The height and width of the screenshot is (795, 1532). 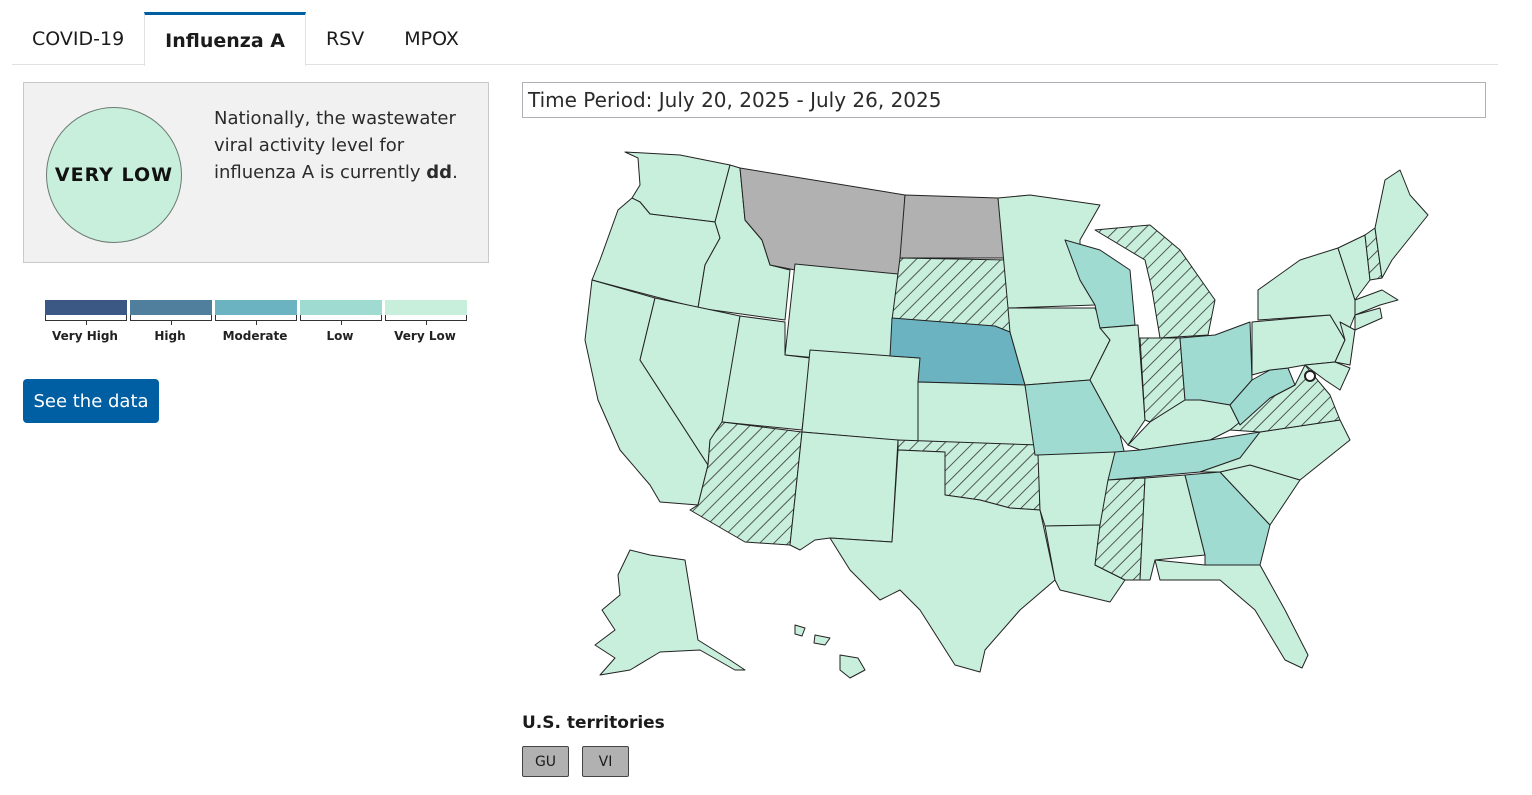 I want to click on state-massachusetts, so click(x=1376, y=302).